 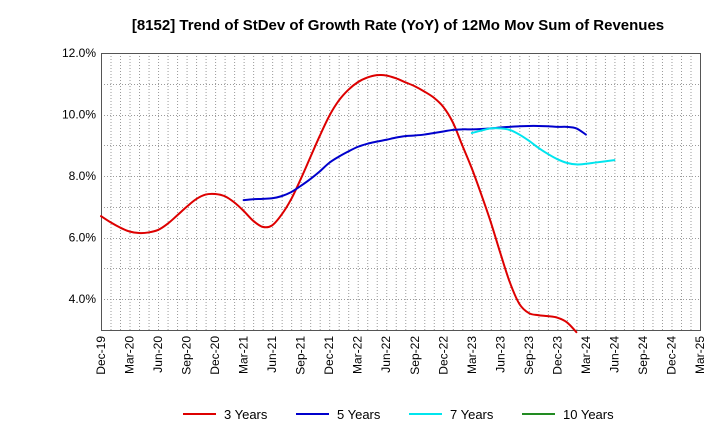 What do you see at coordinates (272, 354) in the screenshot?
I see `x-tick-label: Jun-21` at bounding box center [272, 354].